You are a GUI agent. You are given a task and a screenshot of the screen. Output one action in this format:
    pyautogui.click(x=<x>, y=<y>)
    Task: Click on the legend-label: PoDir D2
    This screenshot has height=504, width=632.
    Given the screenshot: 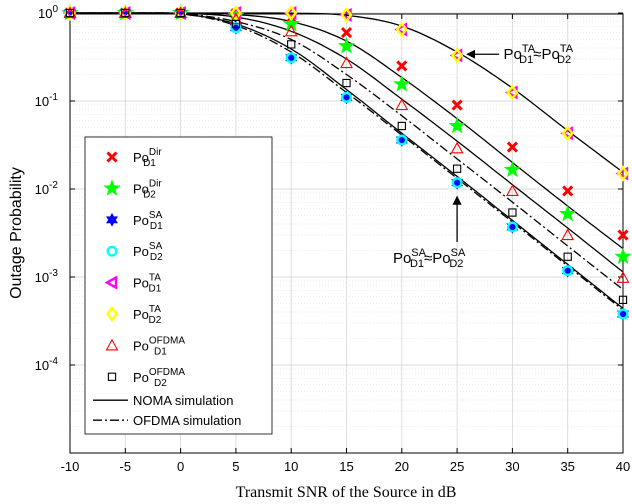 What is the action you would take?
    pyautogui.click(x=147, y=189)
    